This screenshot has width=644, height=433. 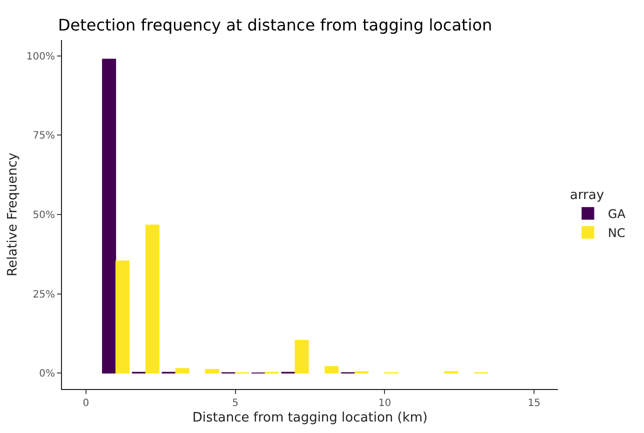 What do you see at coordinates (12, 214) in the screenshot?
I see `y-axis-title: Relative Frequency` at bounding box center [12, 214].